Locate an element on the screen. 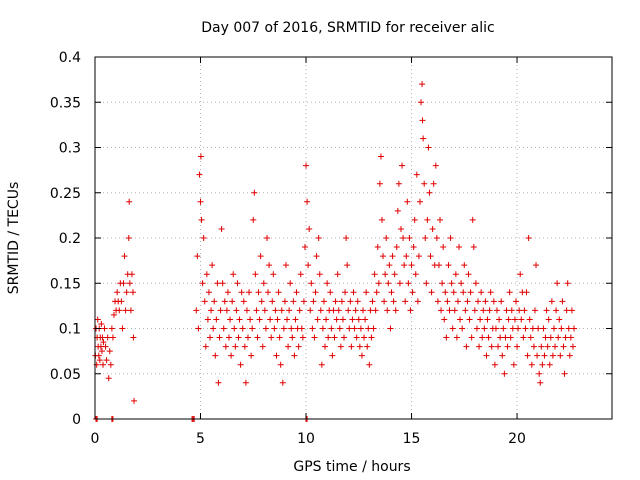  x-tick-label: 15 is located at coordinates (412, 439).